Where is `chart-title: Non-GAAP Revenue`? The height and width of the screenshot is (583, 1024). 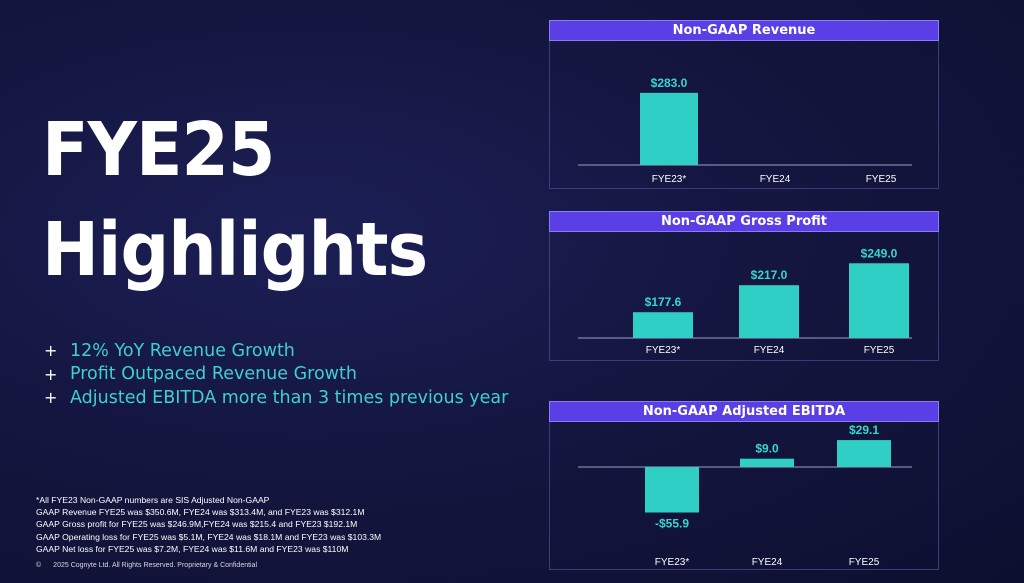 chart-title: Non-GAAP Revenue is located at coordinates (744, 30).